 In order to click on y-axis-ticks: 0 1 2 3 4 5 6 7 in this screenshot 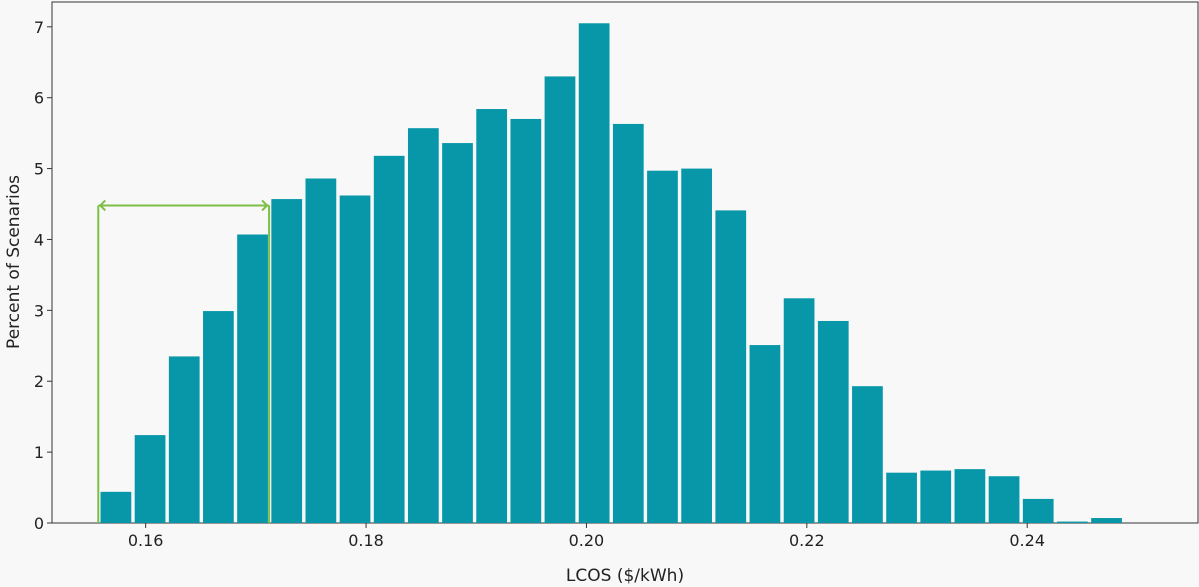, I will do `click(43, 275)`.